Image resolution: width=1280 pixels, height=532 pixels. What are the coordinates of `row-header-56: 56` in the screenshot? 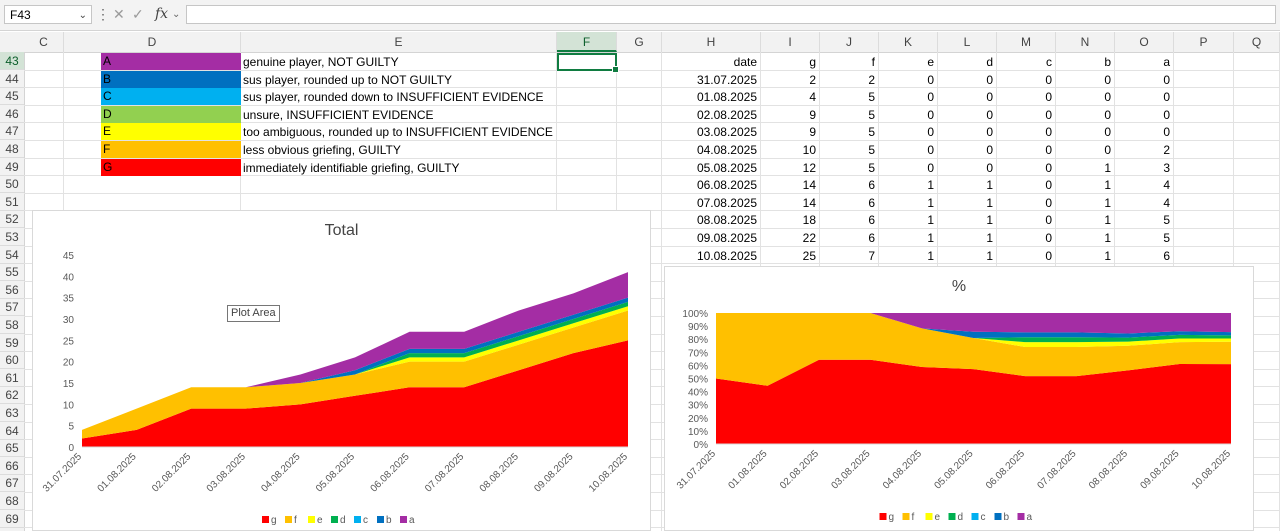 It's located at (12, 290).